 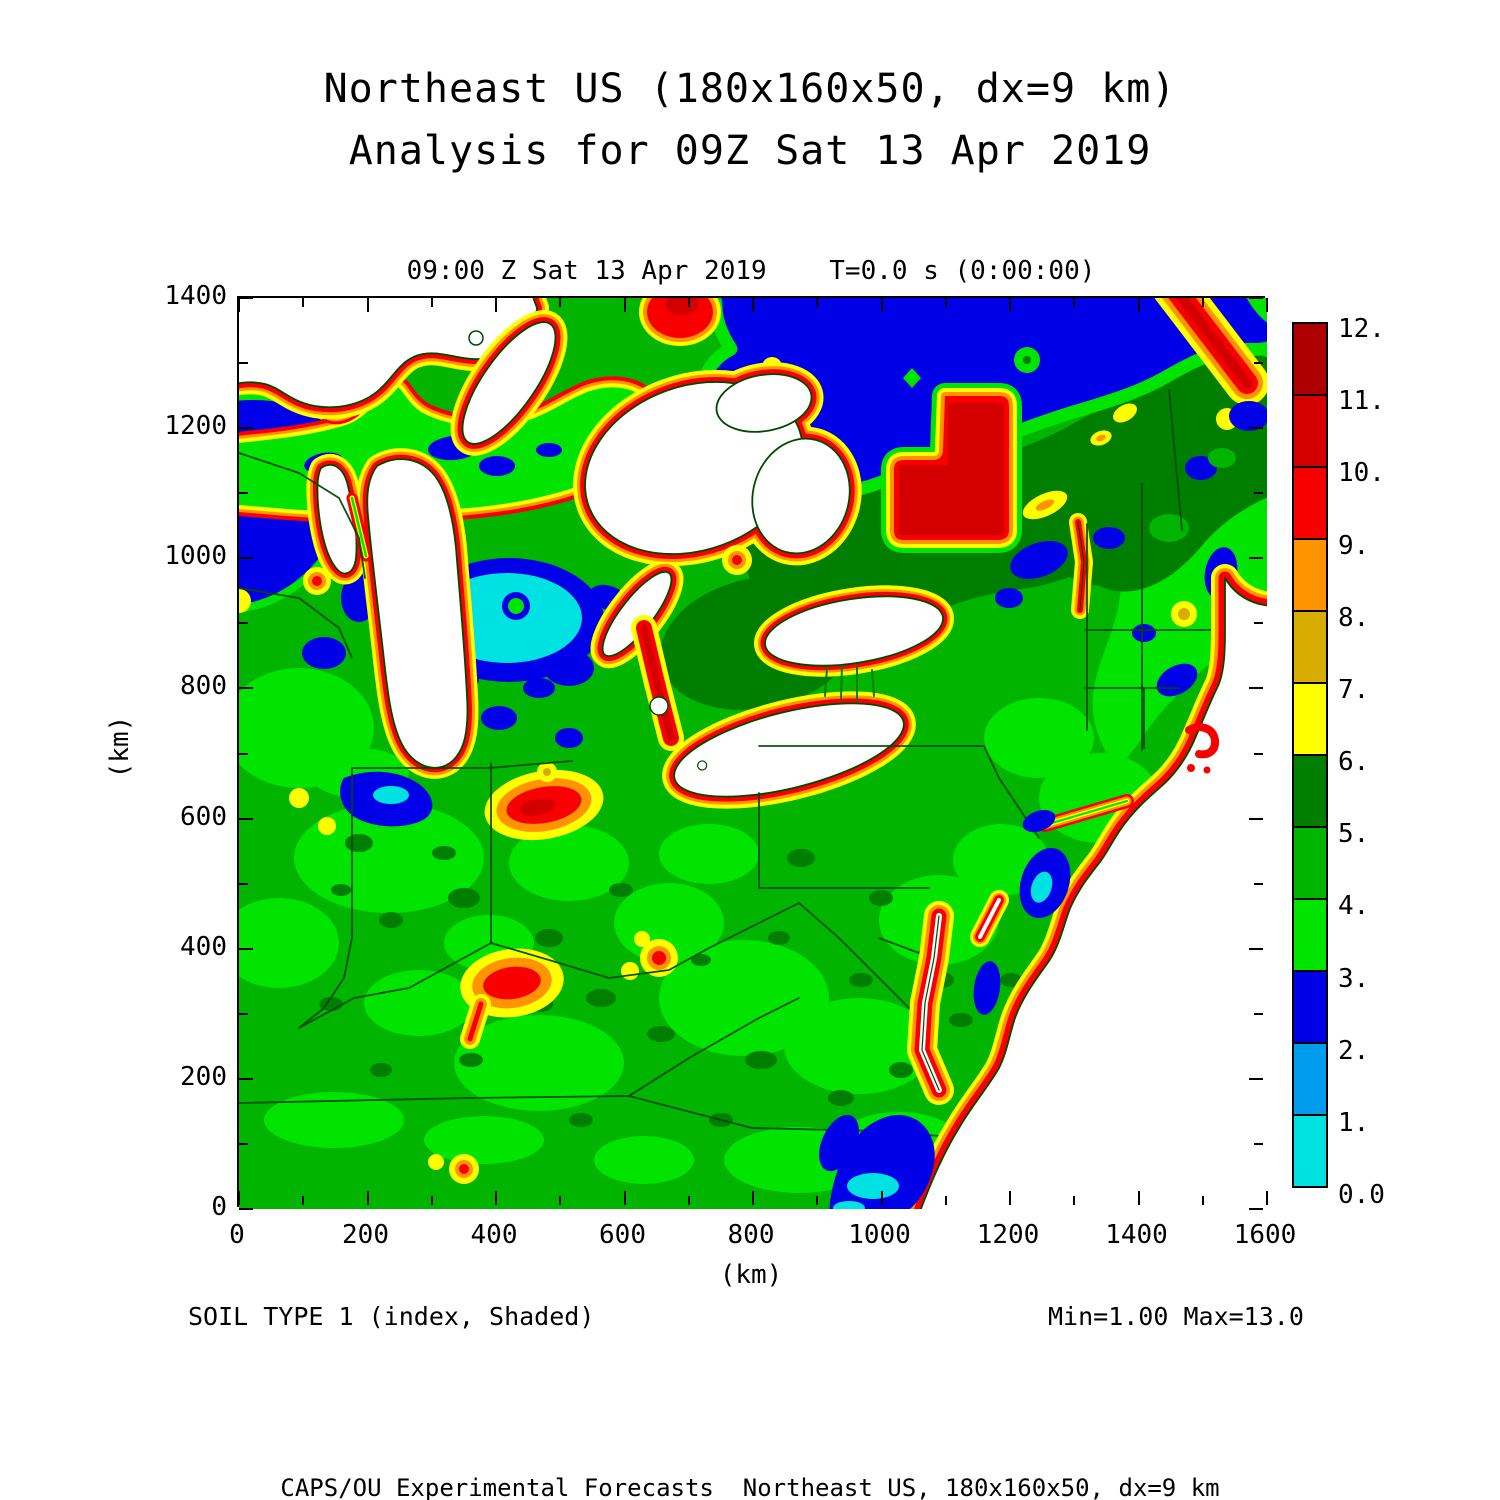 I want to click on x-axis-unit-label: (km), so click(x=751, y=1275).